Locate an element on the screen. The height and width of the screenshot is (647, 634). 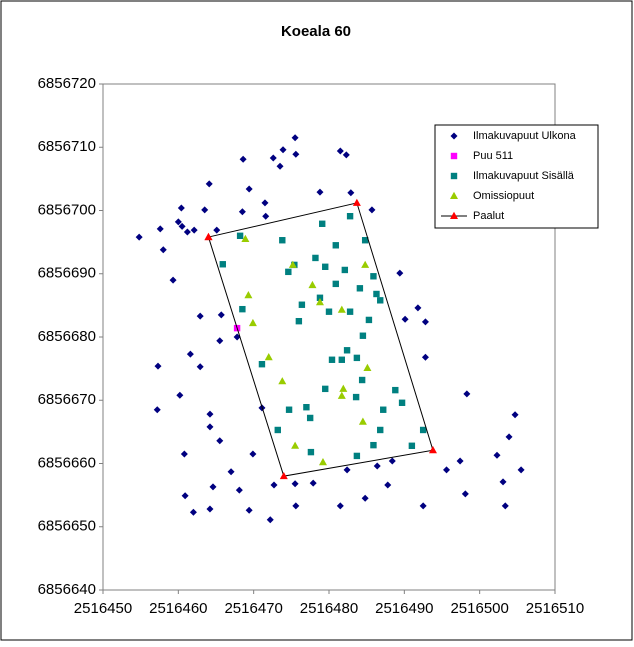
legend-label: Paalut is located at coordinates (488, 216).